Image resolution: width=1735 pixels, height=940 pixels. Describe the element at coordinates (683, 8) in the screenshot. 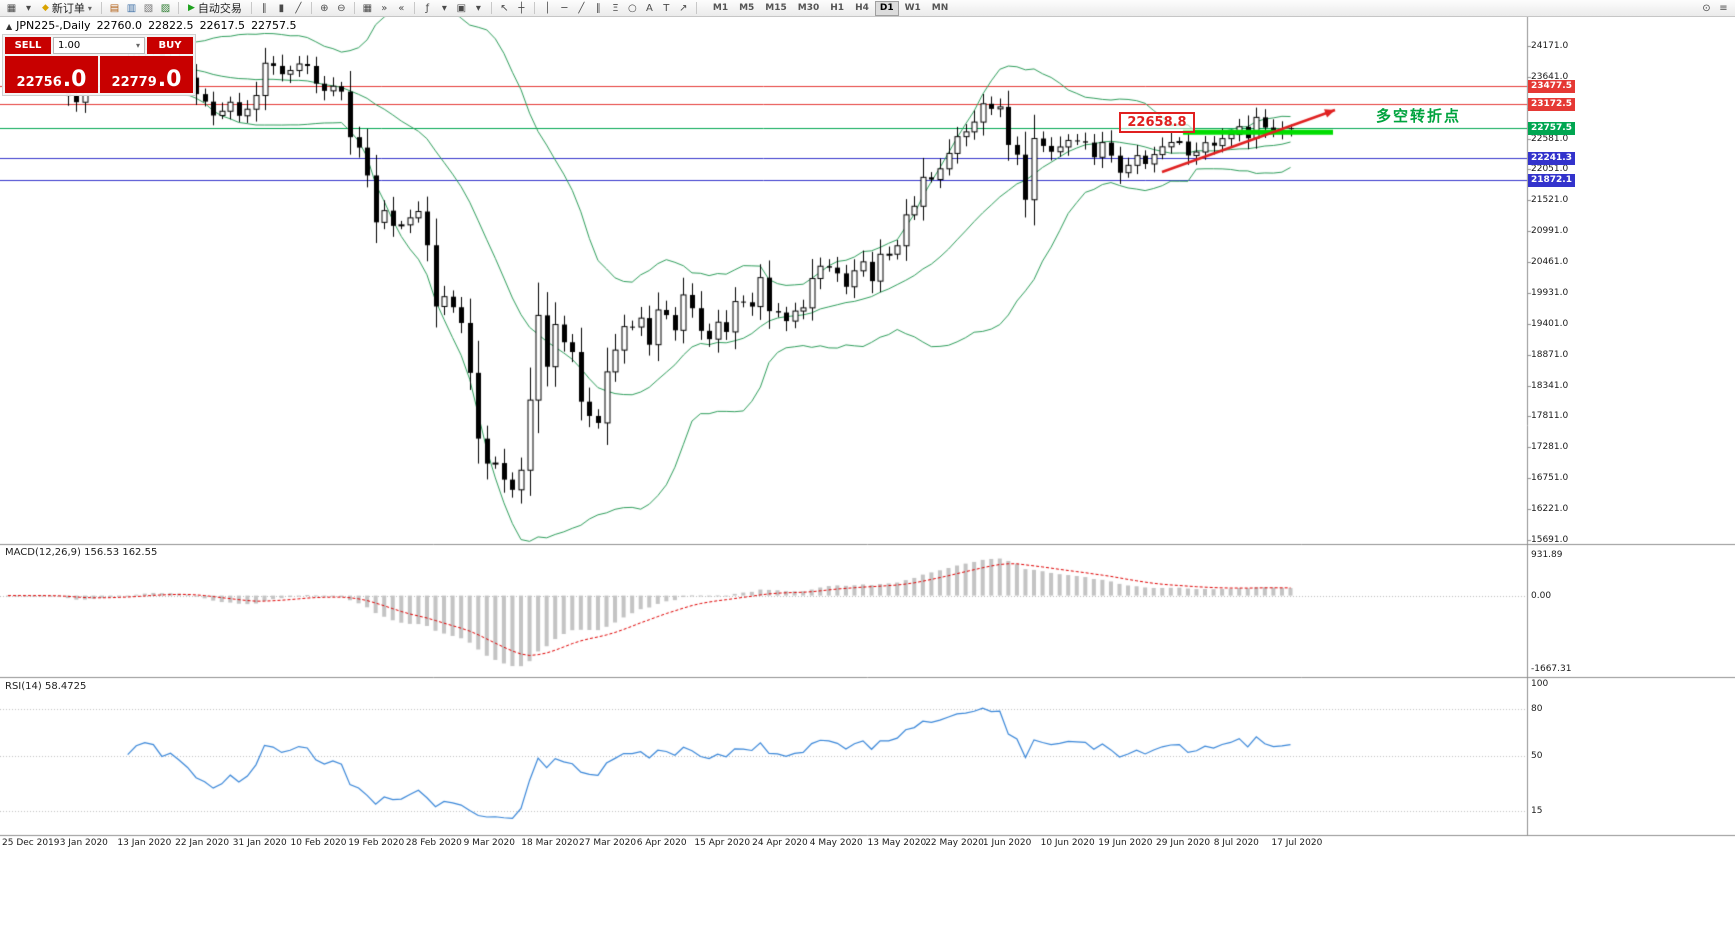

I see `arrow-objects-icon: ↗` at that location.